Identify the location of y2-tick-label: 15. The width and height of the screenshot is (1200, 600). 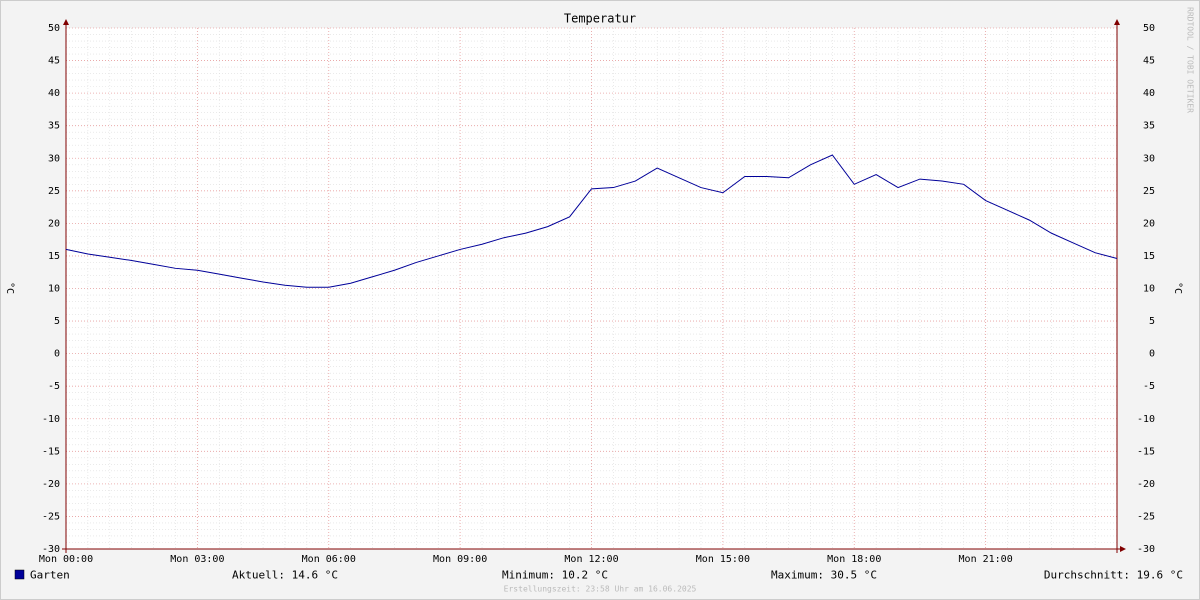
(1149, 256).